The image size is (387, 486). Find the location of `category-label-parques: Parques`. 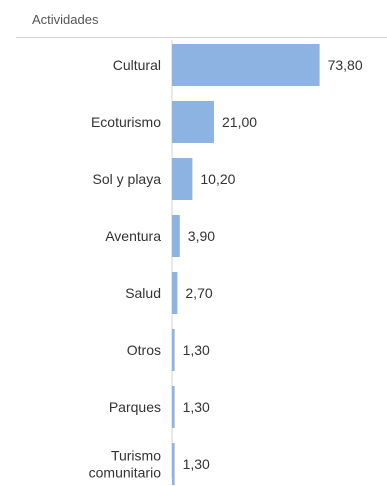

category-label-parques: Parques is located at coordinates (135, 407).